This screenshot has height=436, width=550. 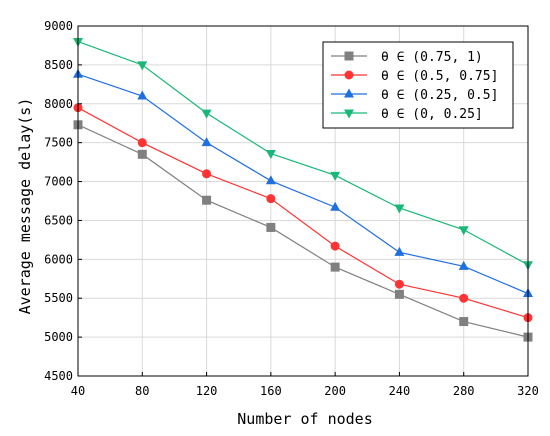 What do you see at coordinates (305, 391) in the screenshot?
I see `x-tick-labels: 40 80 120 160 200 240 280 320` at bounding box center [305, 391].